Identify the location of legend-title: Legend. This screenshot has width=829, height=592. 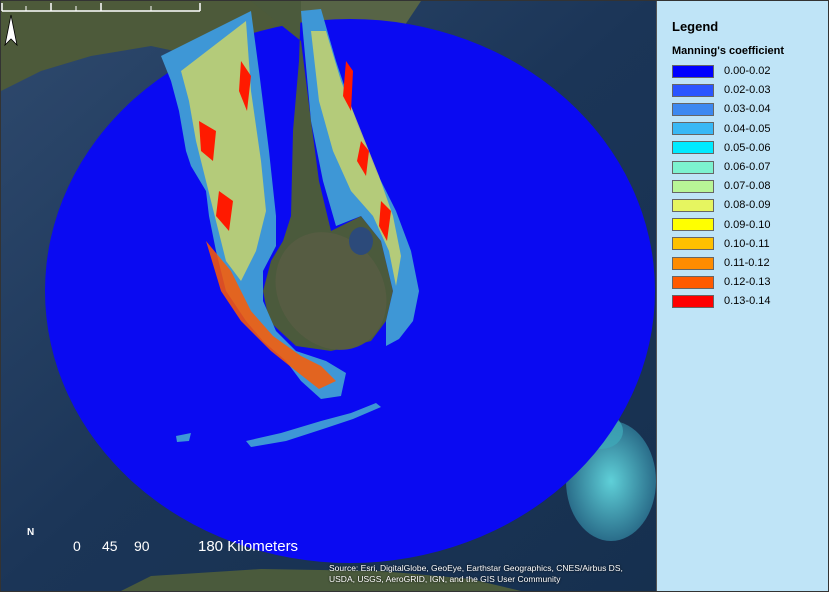
(695, 26).